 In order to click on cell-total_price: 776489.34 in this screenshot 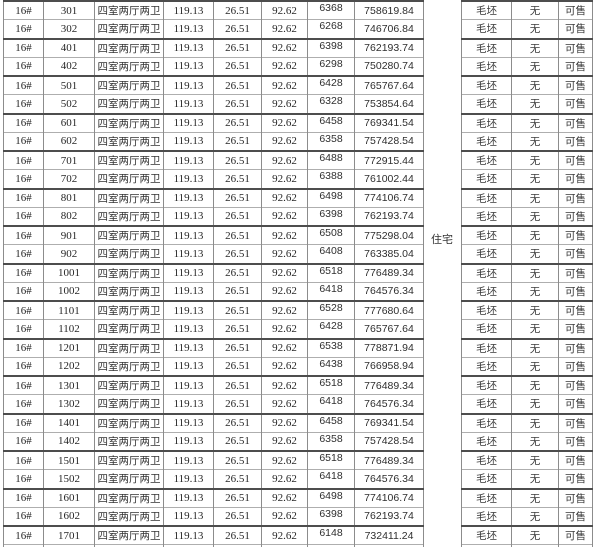, I will do `click(389, 273)`.